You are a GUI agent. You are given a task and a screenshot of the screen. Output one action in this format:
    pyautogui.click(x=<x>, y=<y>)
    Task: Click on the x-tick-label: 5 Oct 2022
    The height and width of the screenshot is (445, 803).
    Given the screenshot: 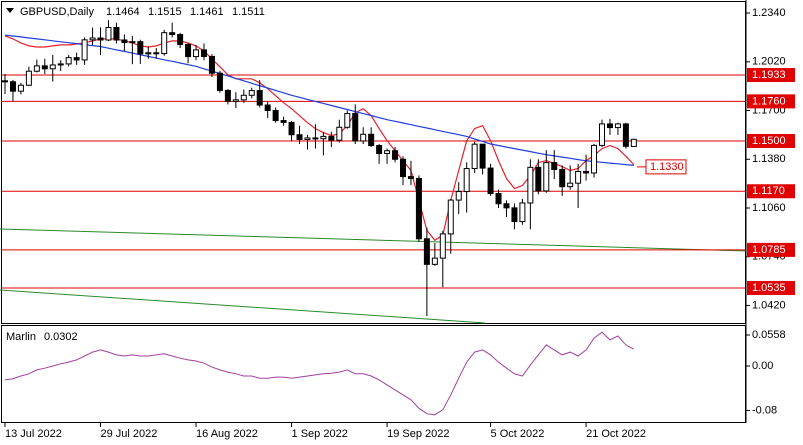 What is the action you would take?
    pyautogui.click(x=518, y=434)
    